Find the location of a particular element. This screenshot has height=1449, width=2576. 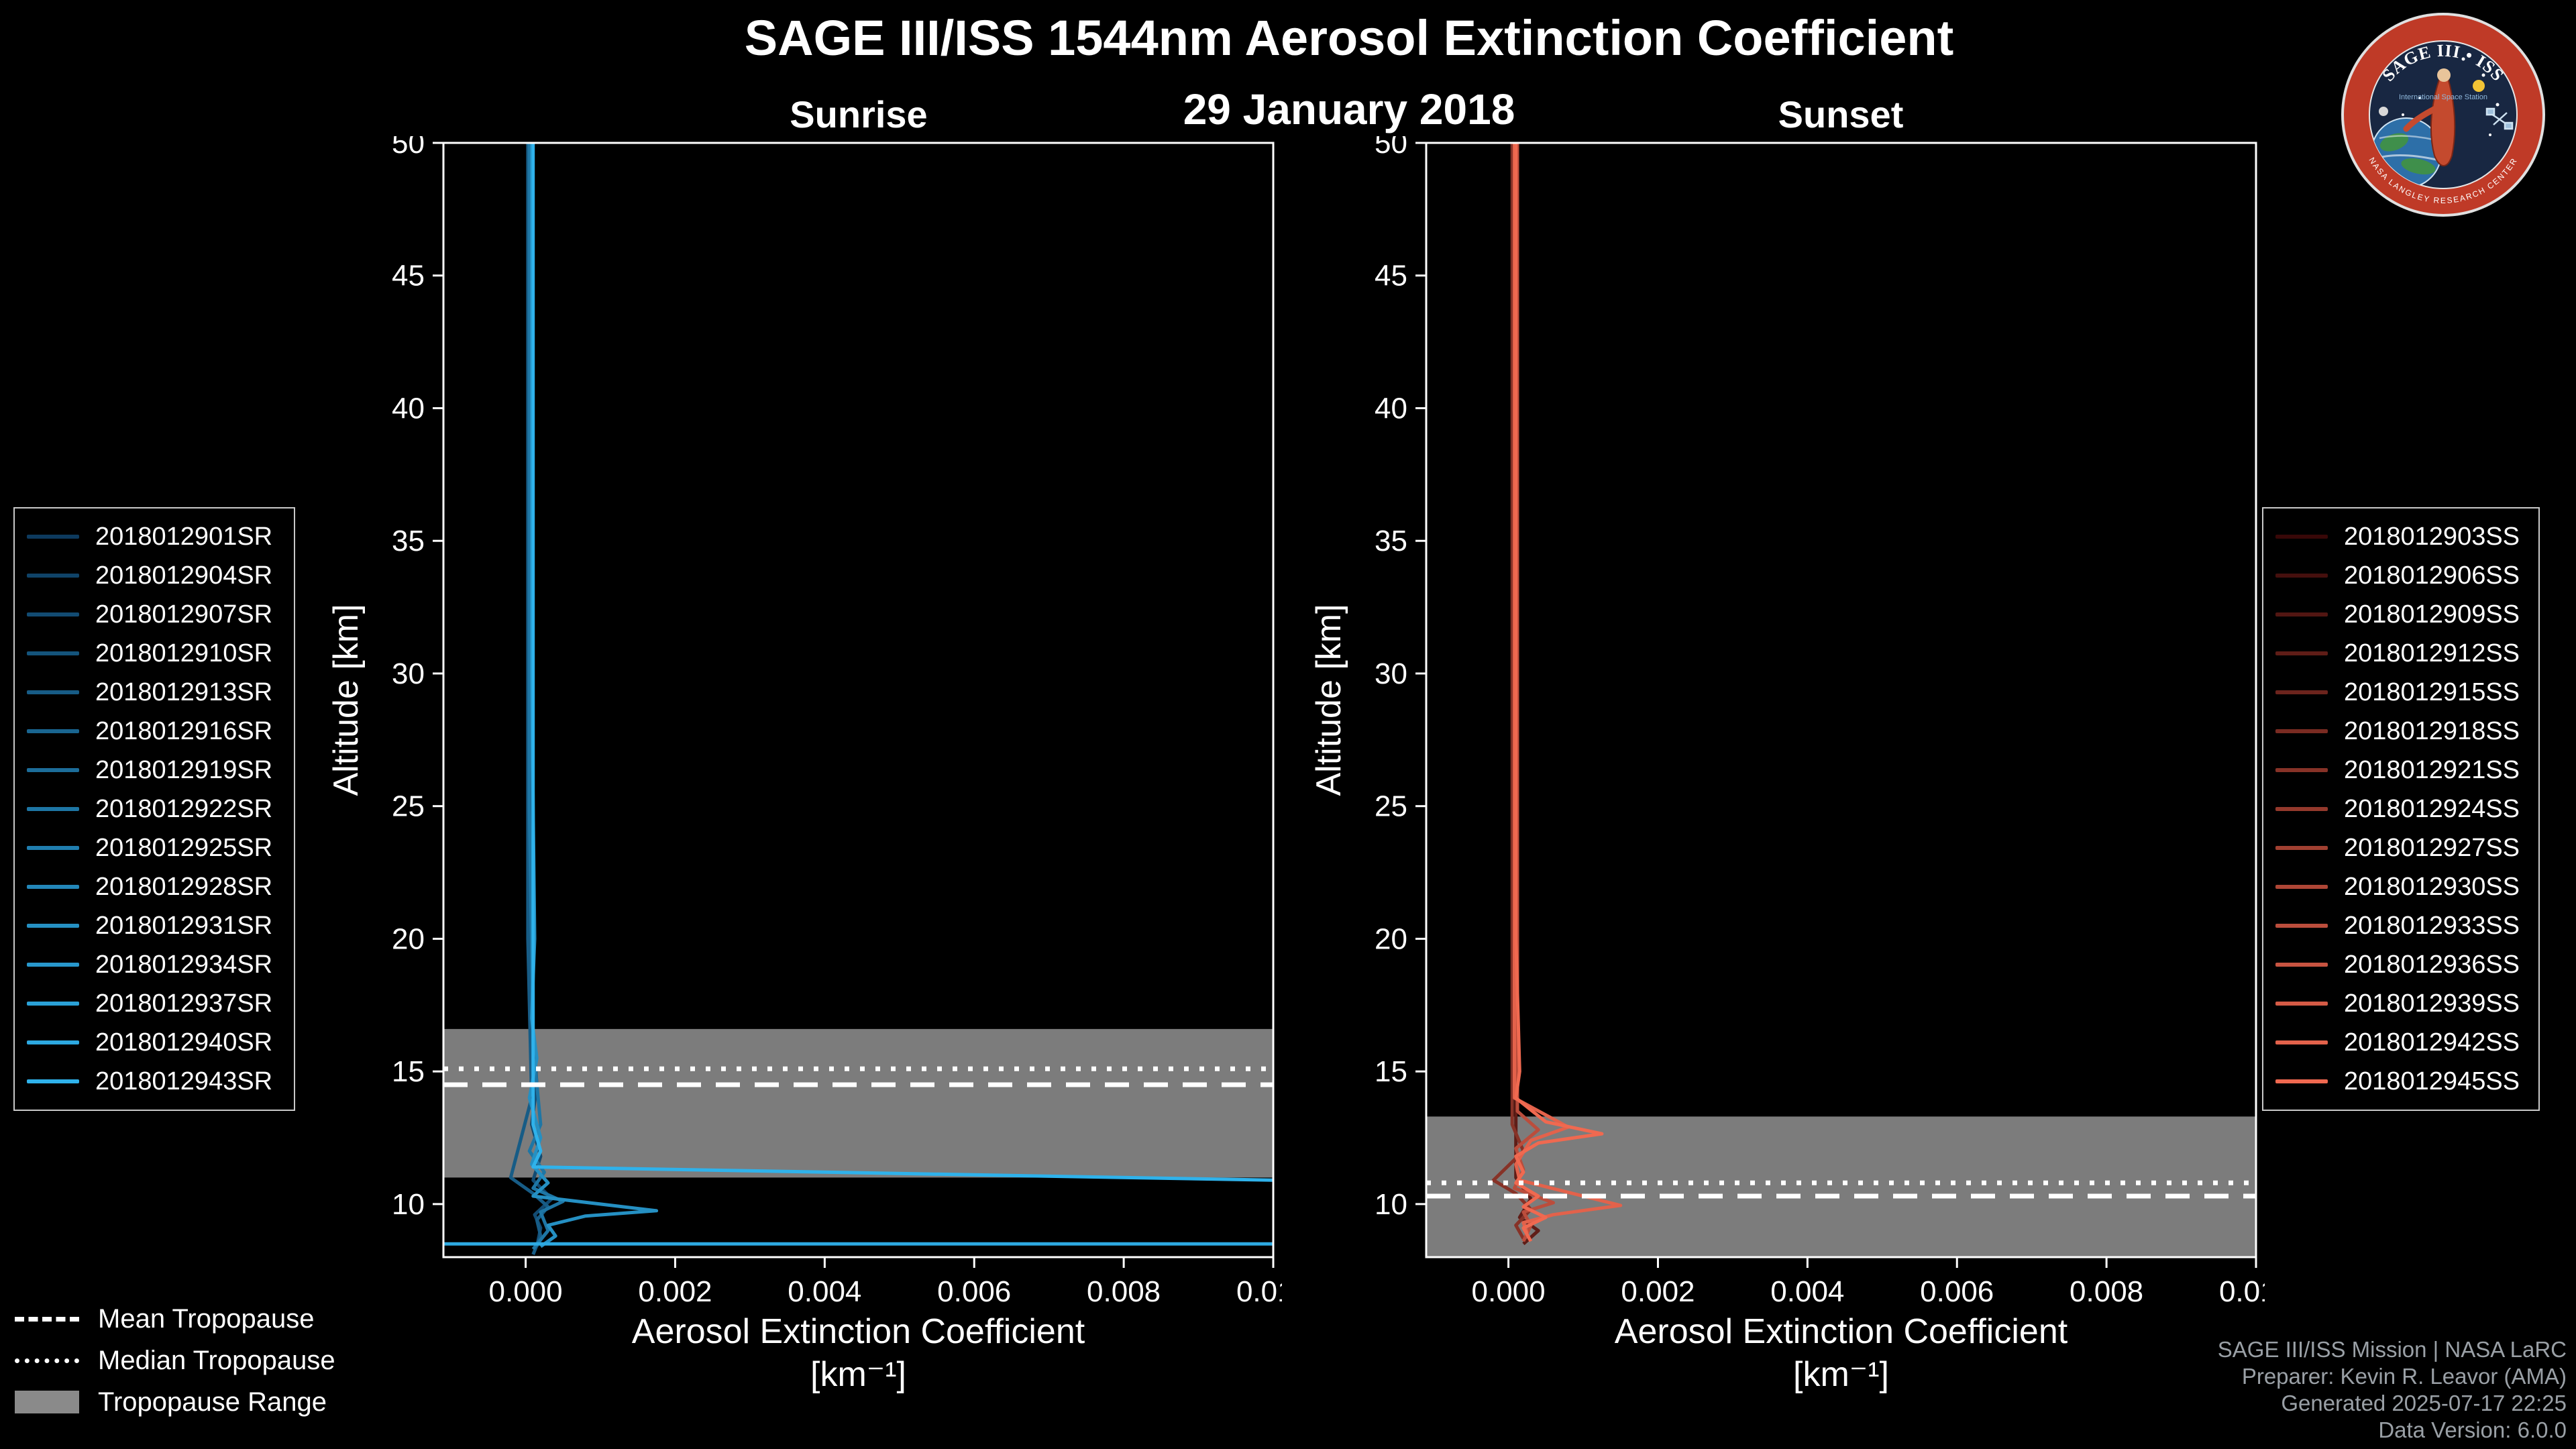

legend-item: 2018012910SR is located at coordinates (154, 653).